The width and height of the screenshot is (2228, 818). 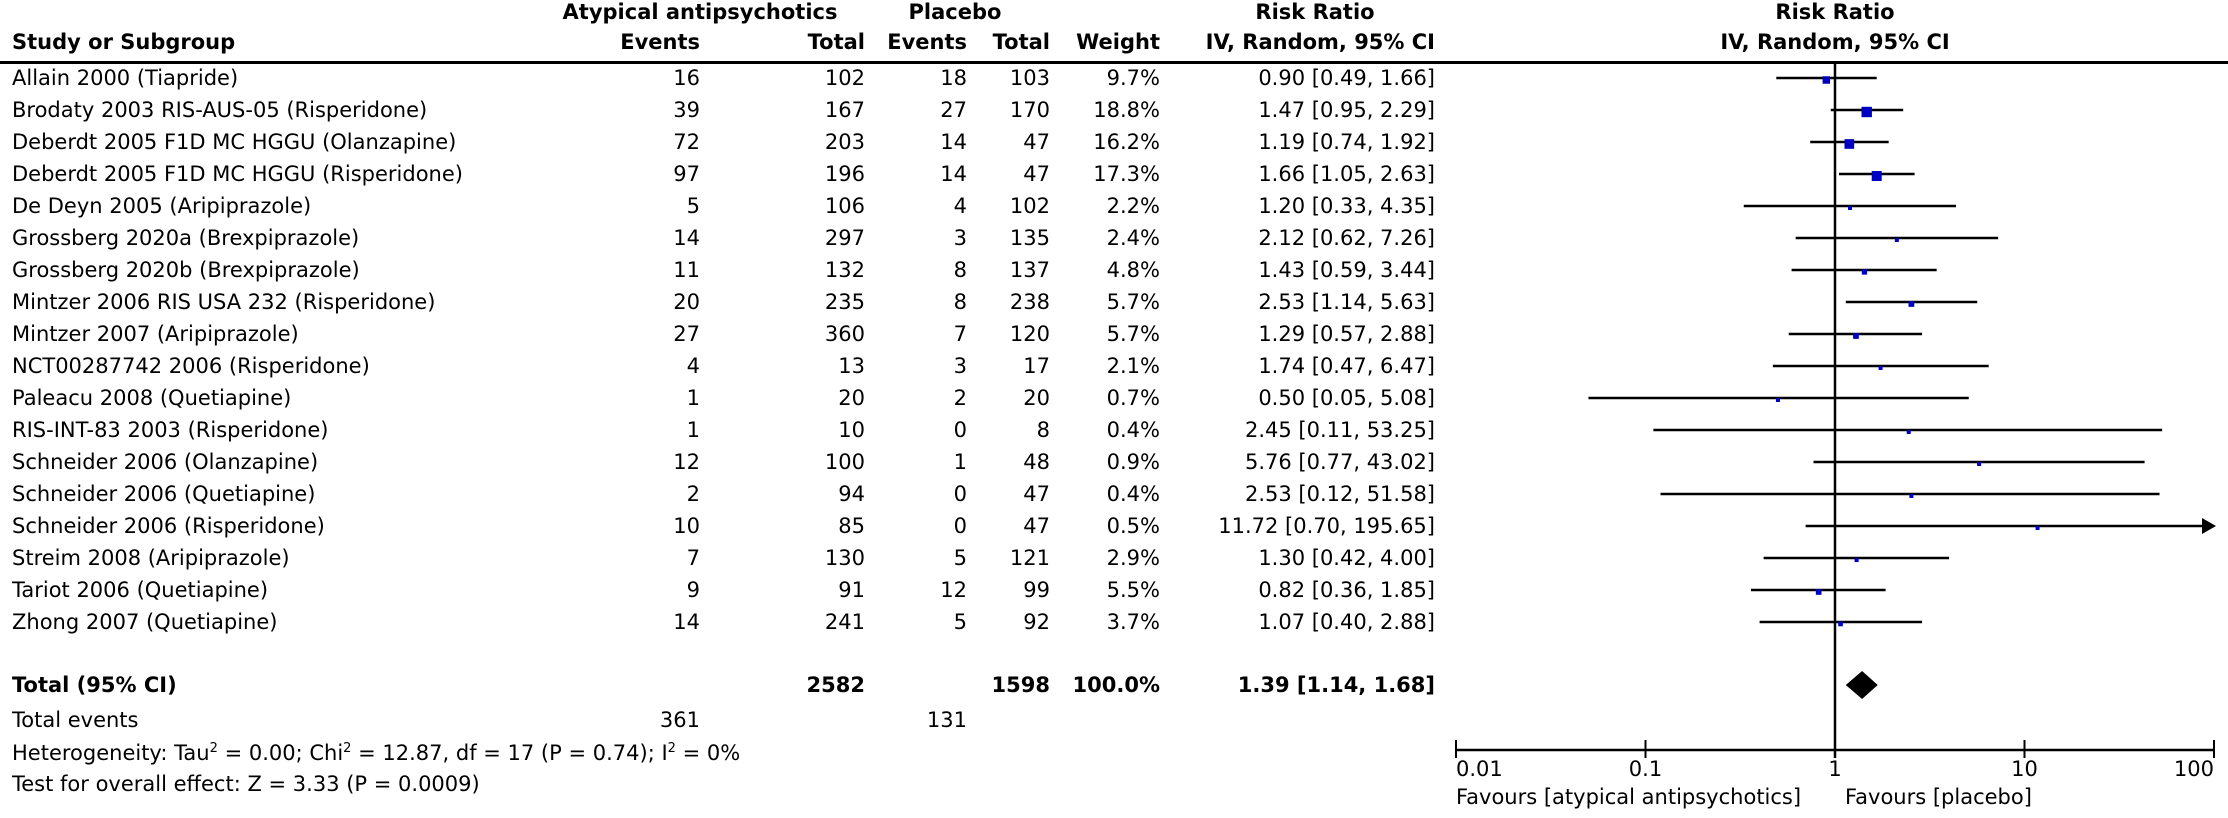 I want to click on events-1: 1, so click(x=693, y=398).